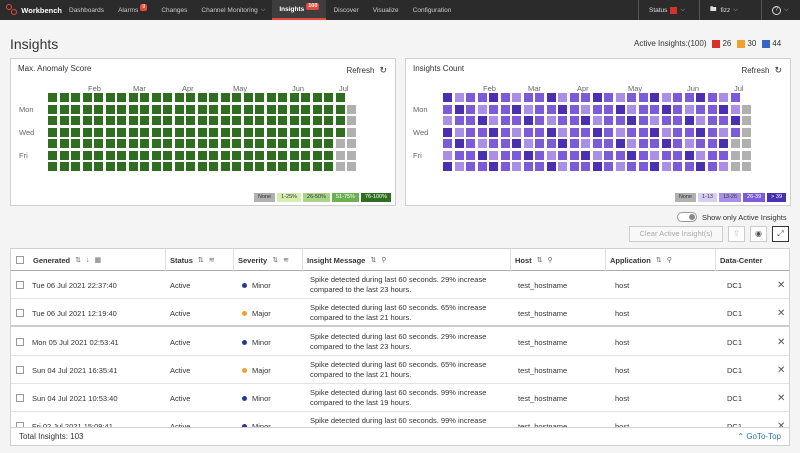 The image size is (800, 453). What do you see at coordinates (20, 260) in the screenshot?
I see `select-all-checkbox` at bounding box center [20, 260].